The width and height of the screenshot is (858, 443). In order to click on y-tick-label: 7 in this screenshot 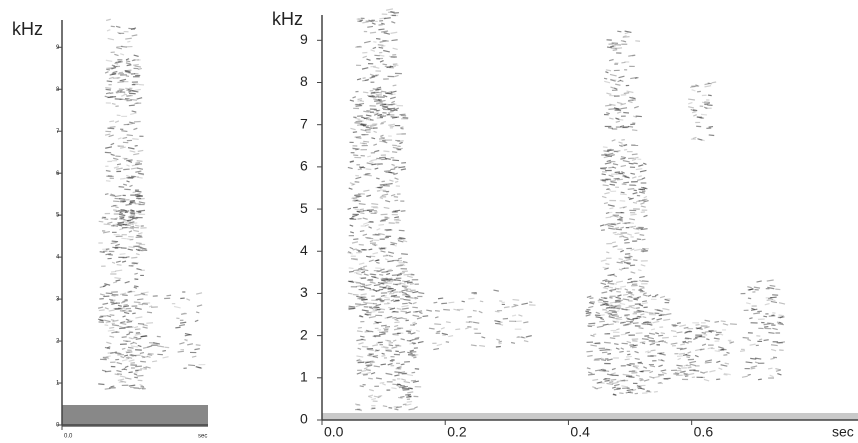, I will do `click(58, 132)`.